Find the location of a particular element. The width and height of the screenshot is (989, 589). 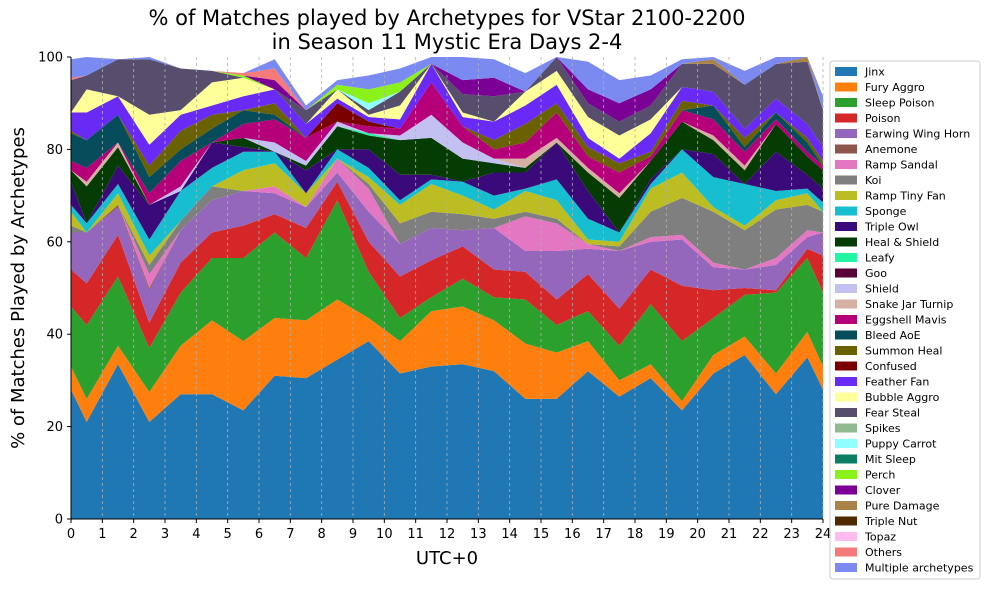

x-tick-label: 10 is located at coordinates (384, 534).